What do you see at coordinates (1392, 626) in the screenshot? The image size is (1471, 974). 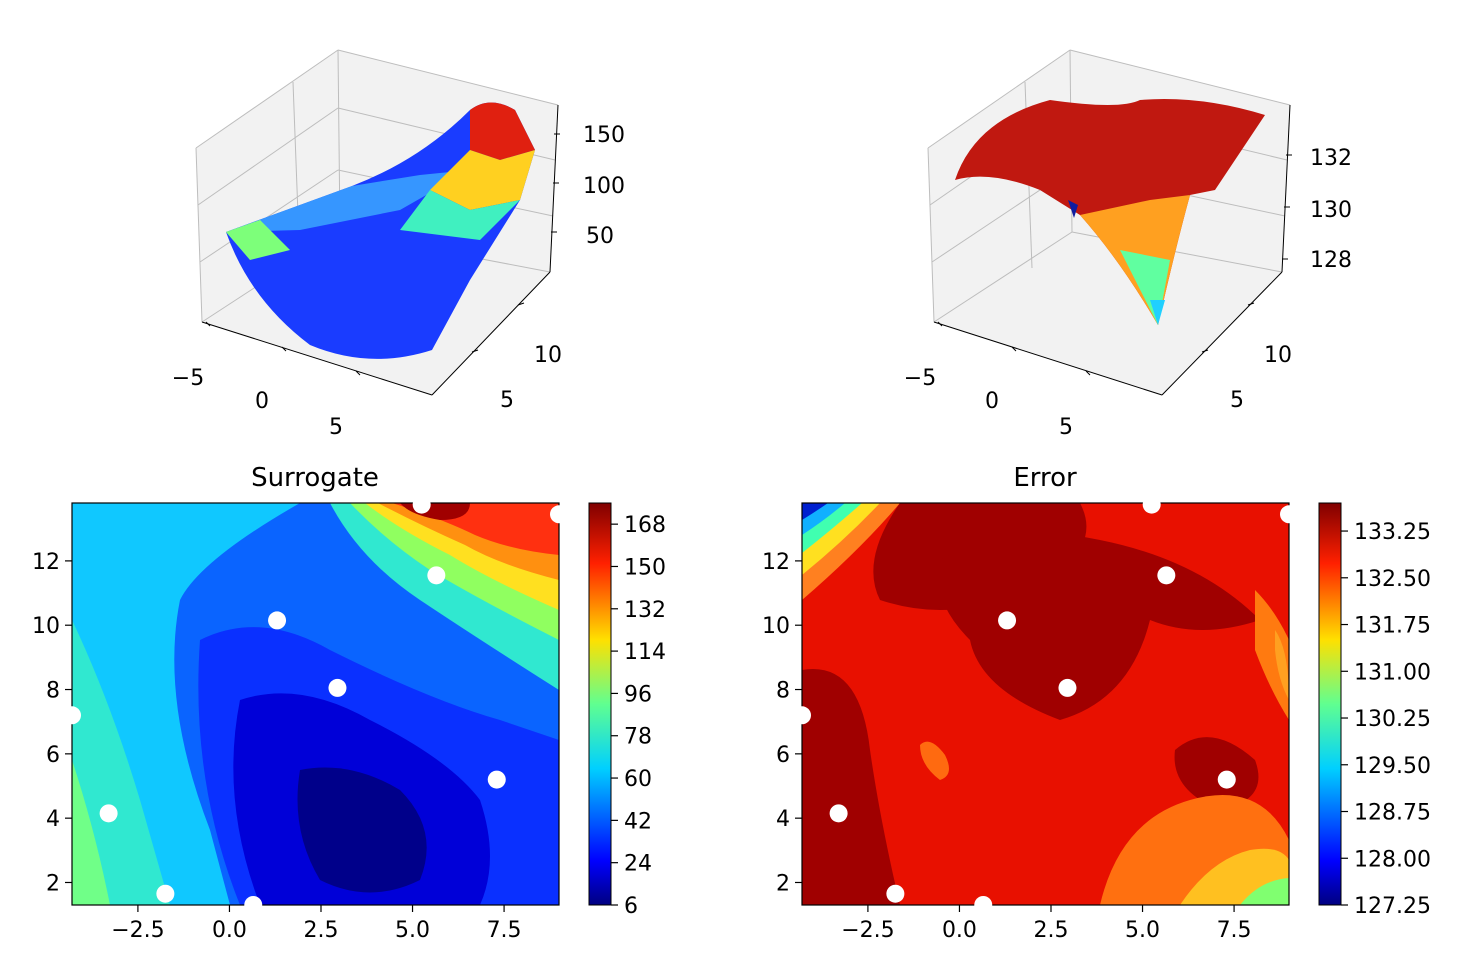 I see `colorbar-tick-label: 131.75` at bounding box center [1392, 626].